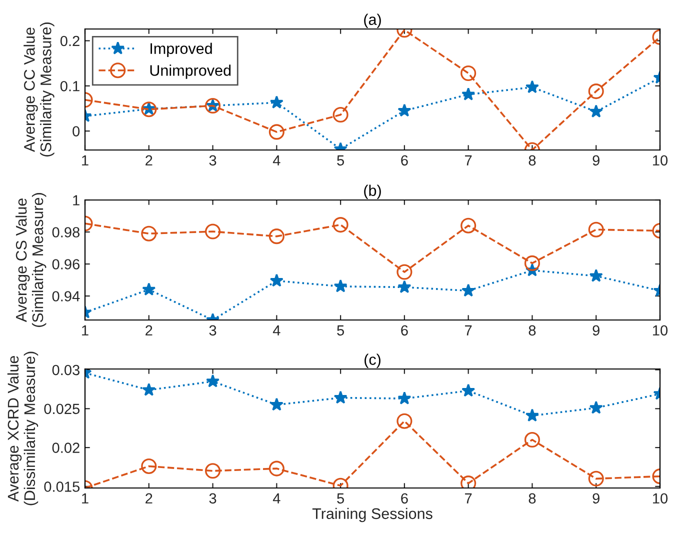 This screenshot has width=675, height=533. What do you see at coordinates (181, 49) in the screenshot?
I see `legend-label: Improved` at bounding box center [181, 49].